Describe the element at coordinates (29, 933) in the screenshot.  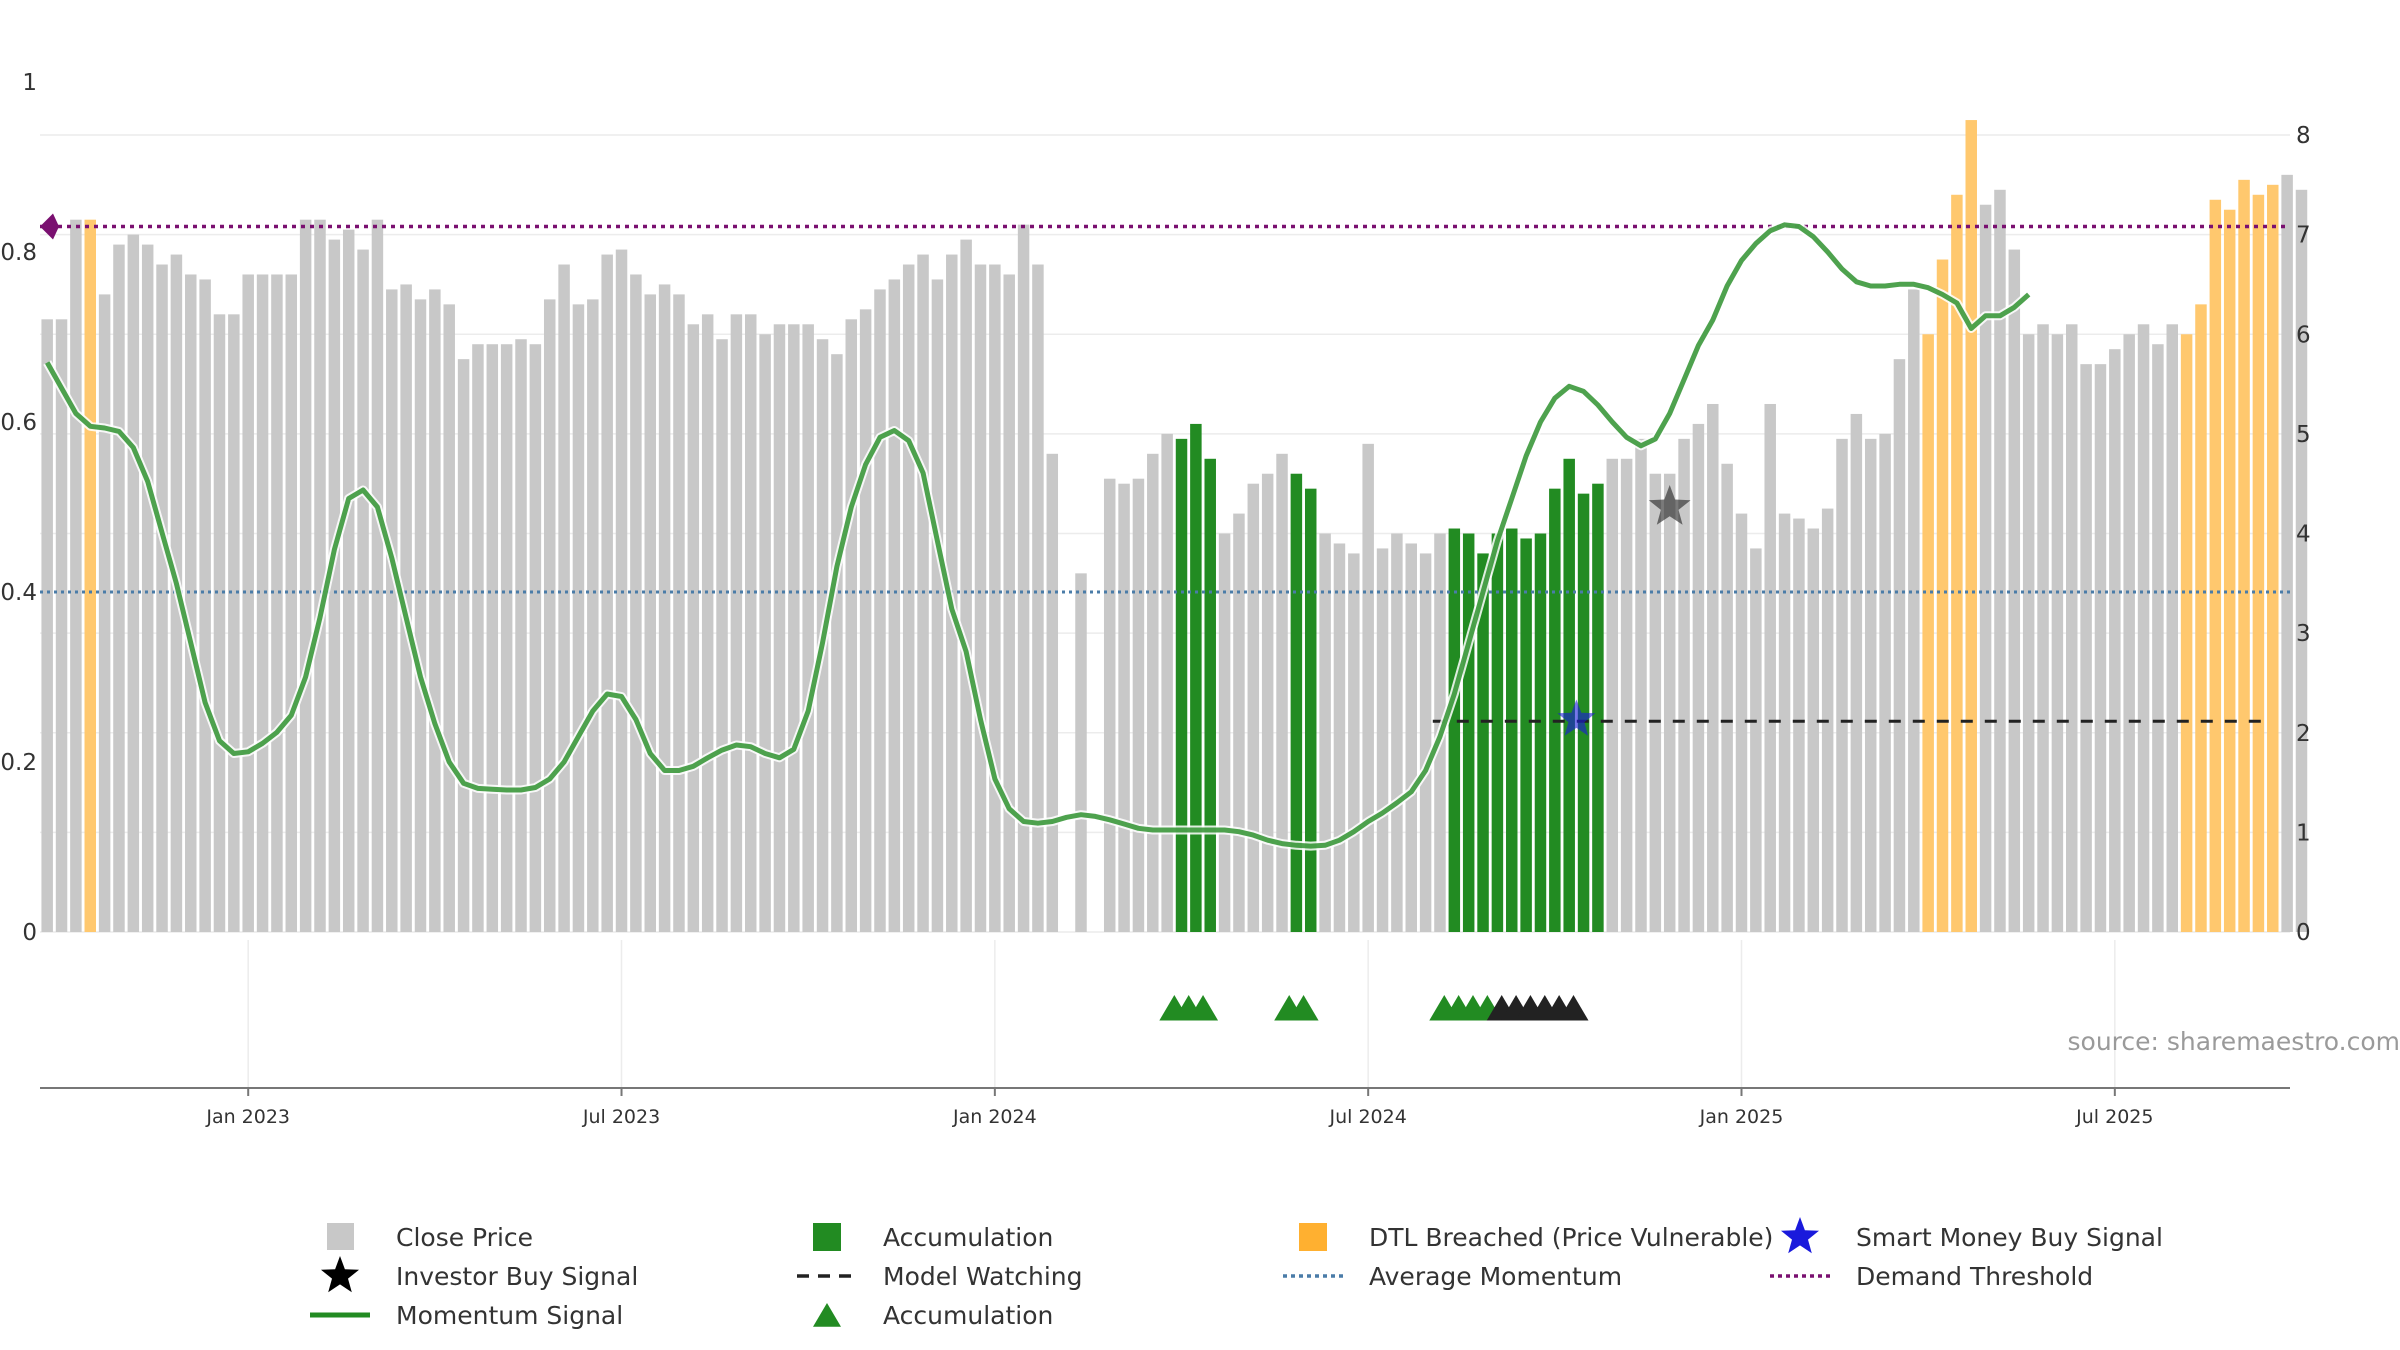
I see `left-tick-label: 0` at that location.